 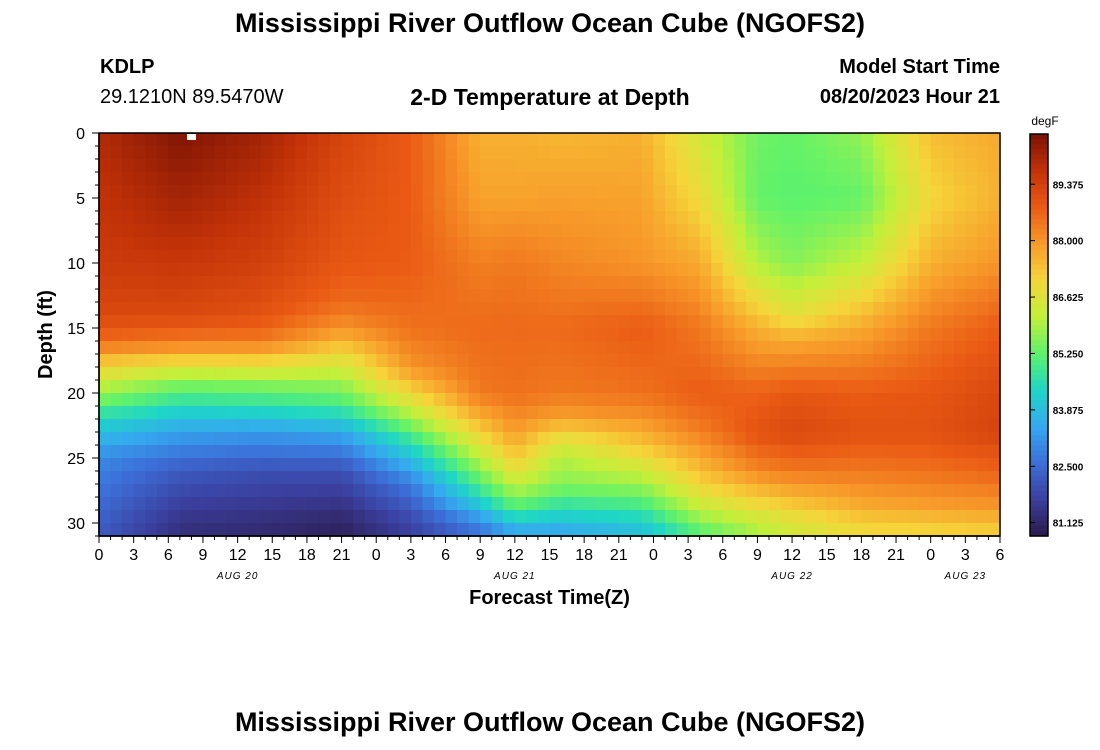 What do you see at coordinates (919, 67) in the screenshot?
I see `model-start-label: Model Start Time` at bounding box center [919, 67].